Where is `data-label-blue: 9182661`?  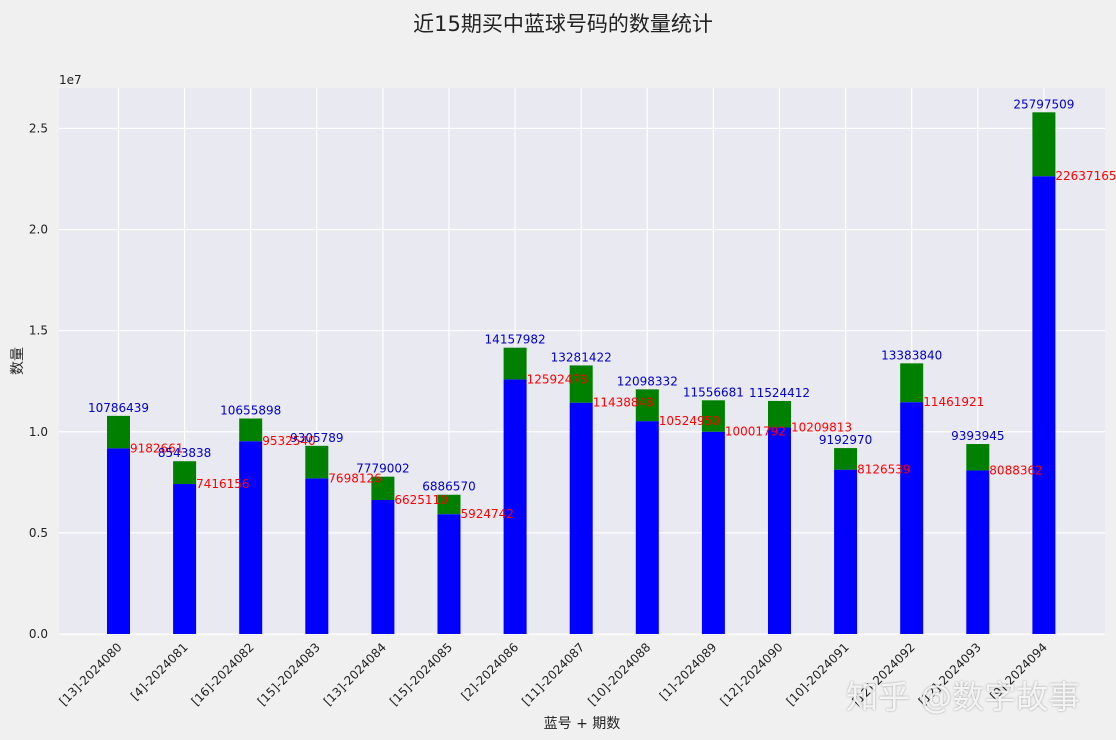
data-label-blue: 9182661 is located at coordinates (156, 448).